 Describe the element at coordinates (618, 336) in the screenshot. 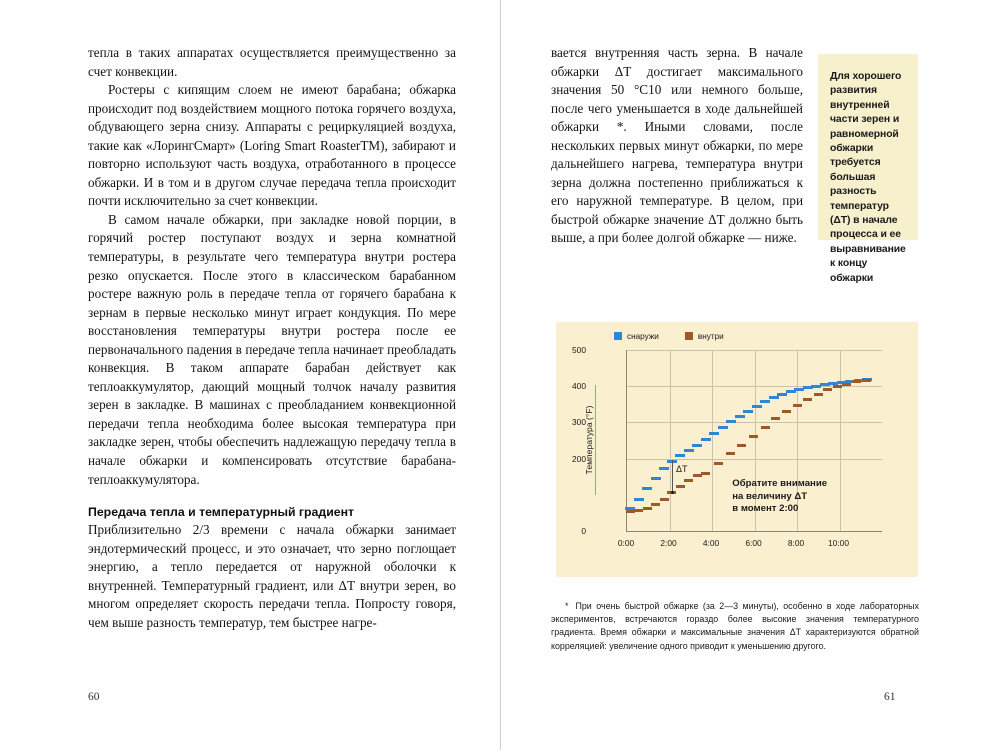

I see `legend-swatch-outer-icon` at that location.